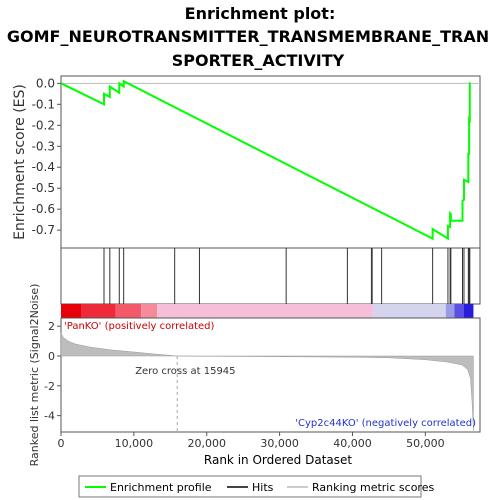 The height and width of the screenshot is (500, 500). Describe the element at coordinates (51, 326) in the screenshot. I see `metric-y-tick-label: 2` at that location.